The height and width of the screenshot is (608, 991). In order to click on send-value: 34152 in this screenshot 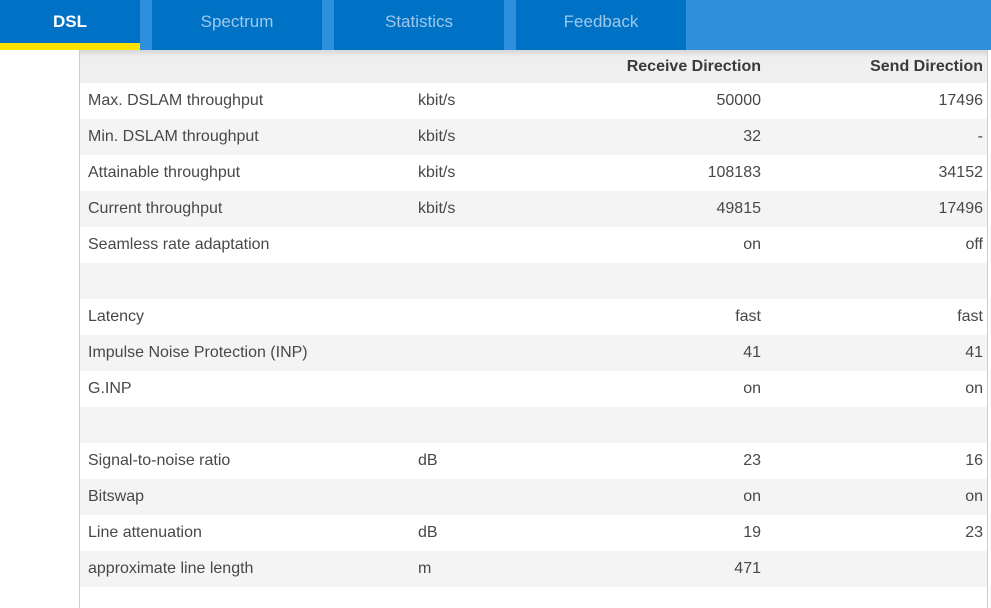, I will do `click(961, 172)`.